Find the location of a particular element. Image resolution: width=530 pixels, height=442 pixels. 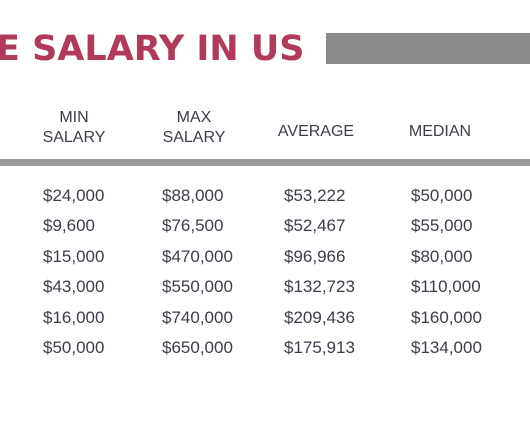

cell-max: $470,000 is located at coordinates (197, 256).